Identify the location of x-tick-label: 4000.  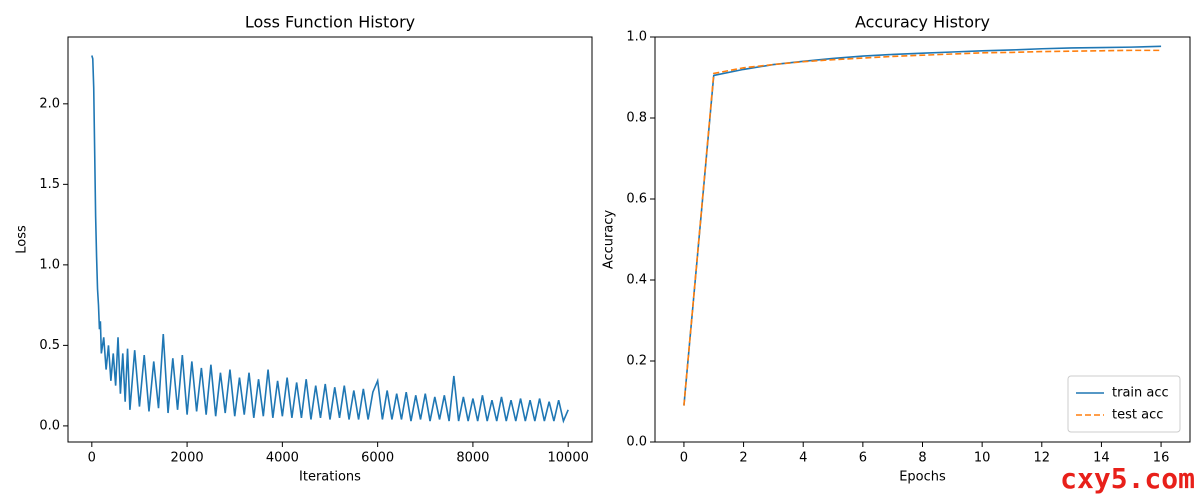
(282, 458).